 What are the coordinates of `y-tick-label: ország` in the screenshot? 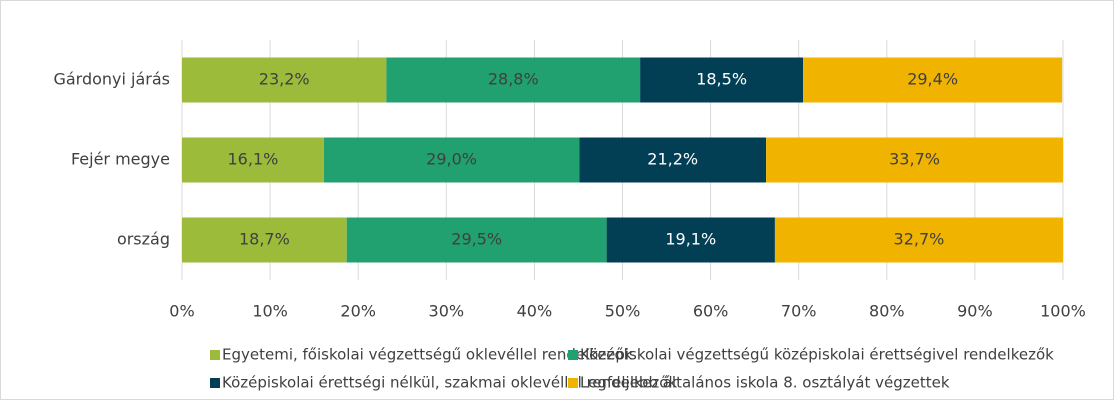 It's located at (143, 239).